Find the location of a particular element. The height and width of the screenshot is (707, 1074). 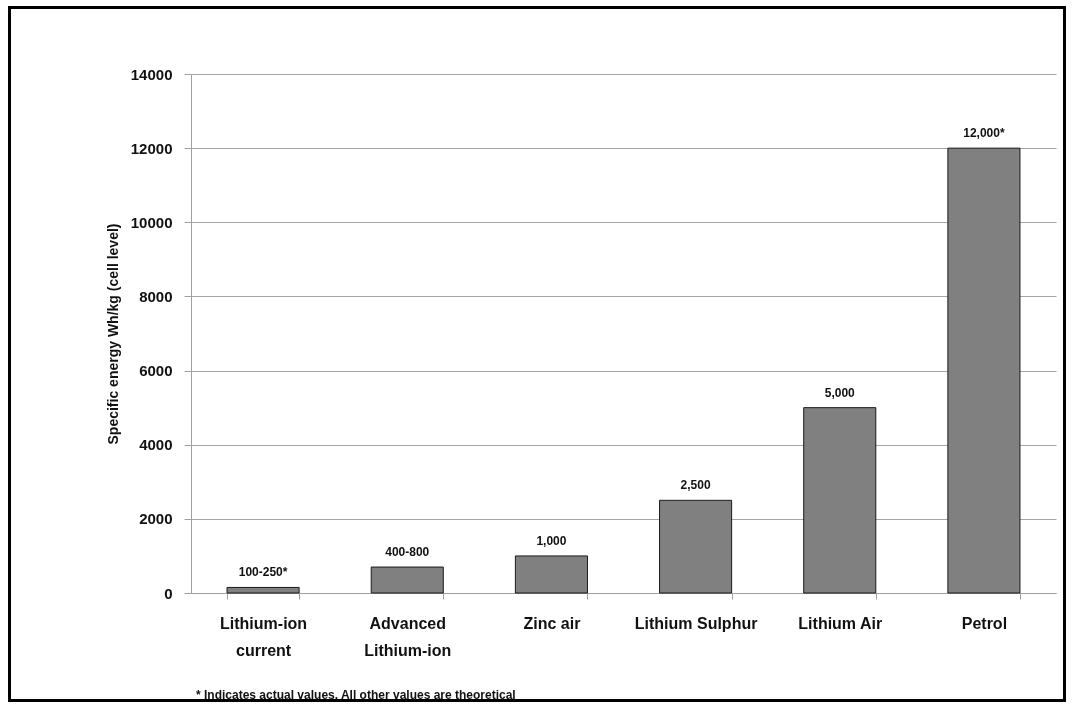

y-tick-label: 6000 is located at coordinates (156, 371).